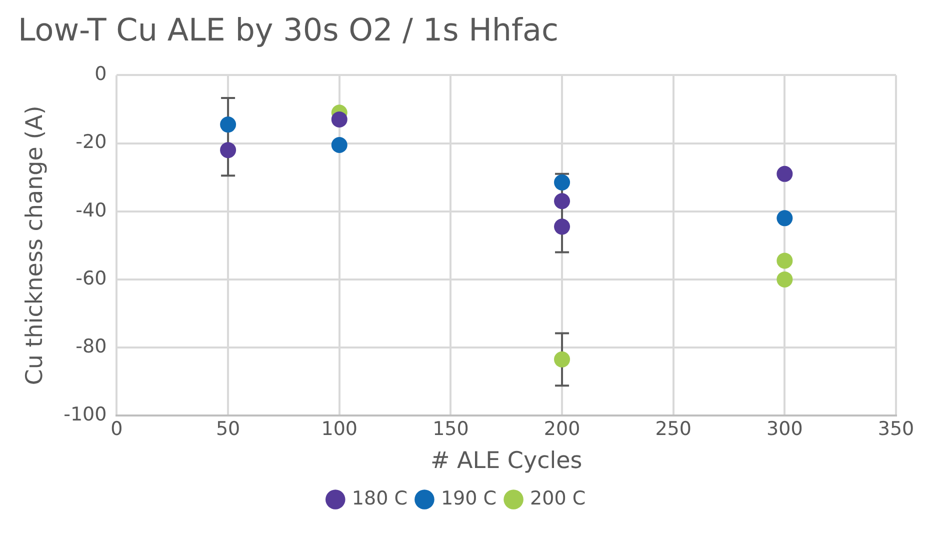 This screenshot has height=533, width=944. I want to click on x-tick-label: 150, so click(450, 429).